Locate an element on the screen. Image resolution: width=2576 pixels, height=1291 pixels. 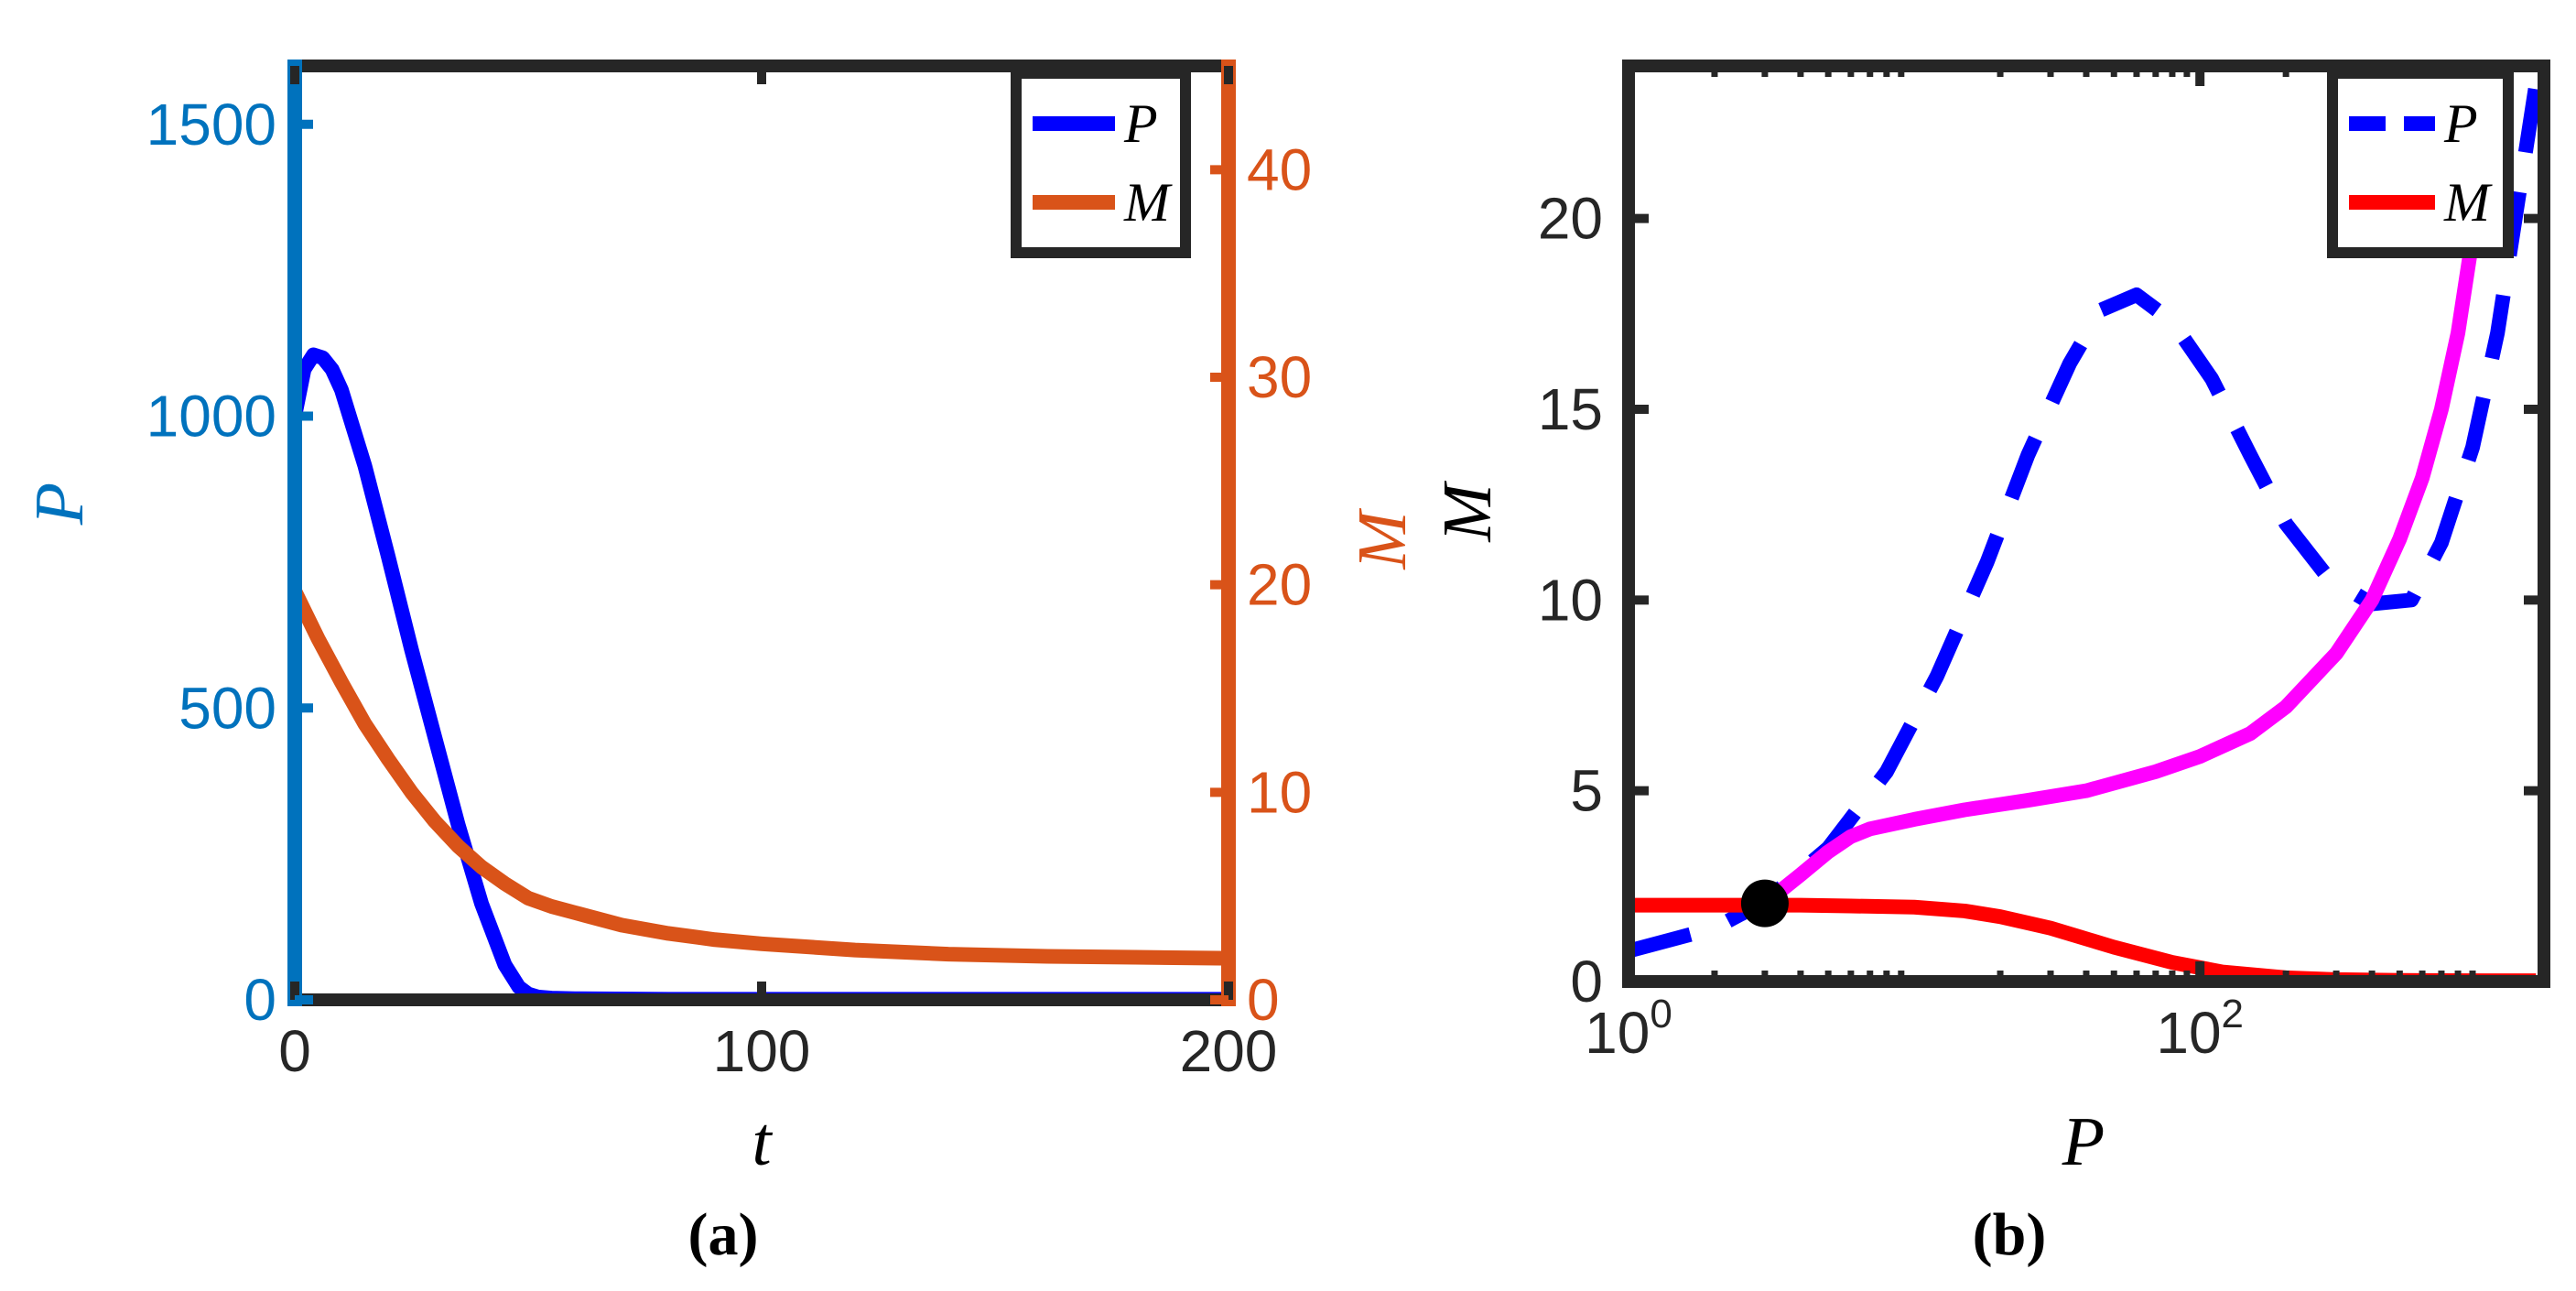
y-right-tick-label: 0 is located at coordinates (1263, 1000).